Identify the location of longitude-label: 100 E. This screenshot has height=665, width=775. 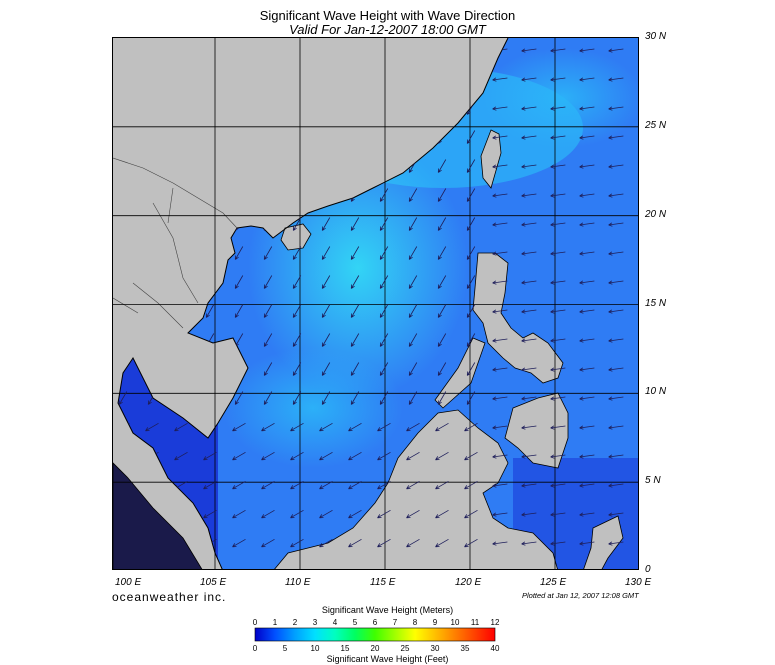
(128, 582).